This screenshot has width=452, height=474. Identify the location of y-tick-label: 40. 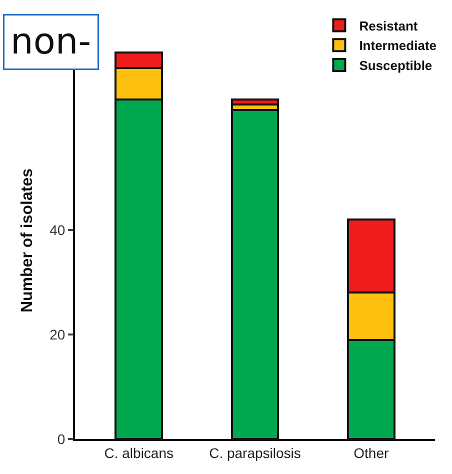
(58, 230).